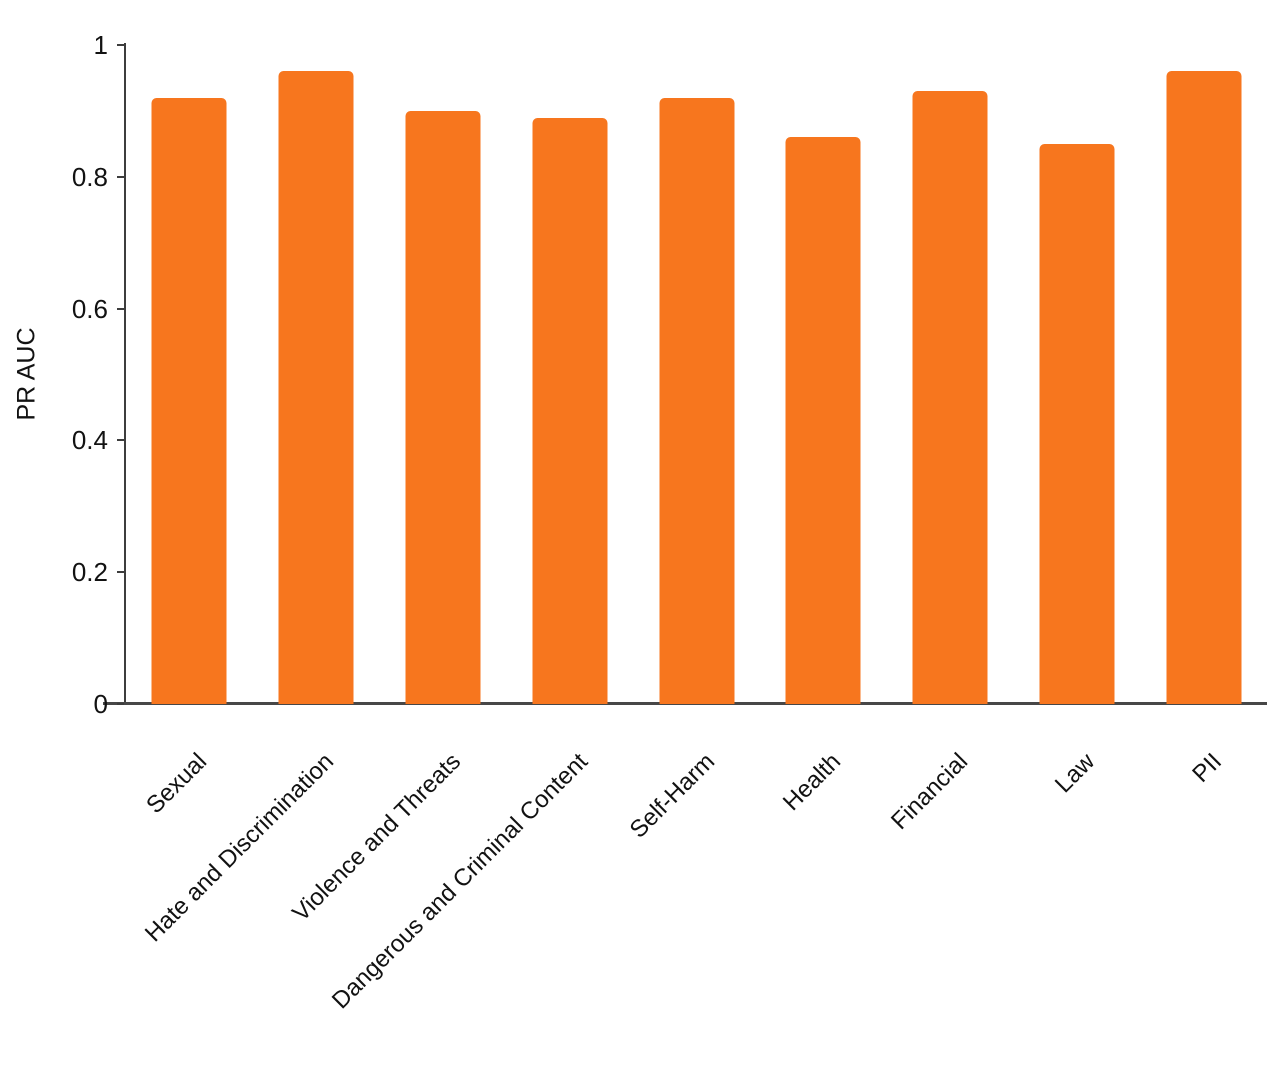 This screenshot has height=1089, width=1280. What do you see at coordinates (89, 308) in the screenshot?
I see `y-tick-label: 0.6` at bounding box center [89, 308].